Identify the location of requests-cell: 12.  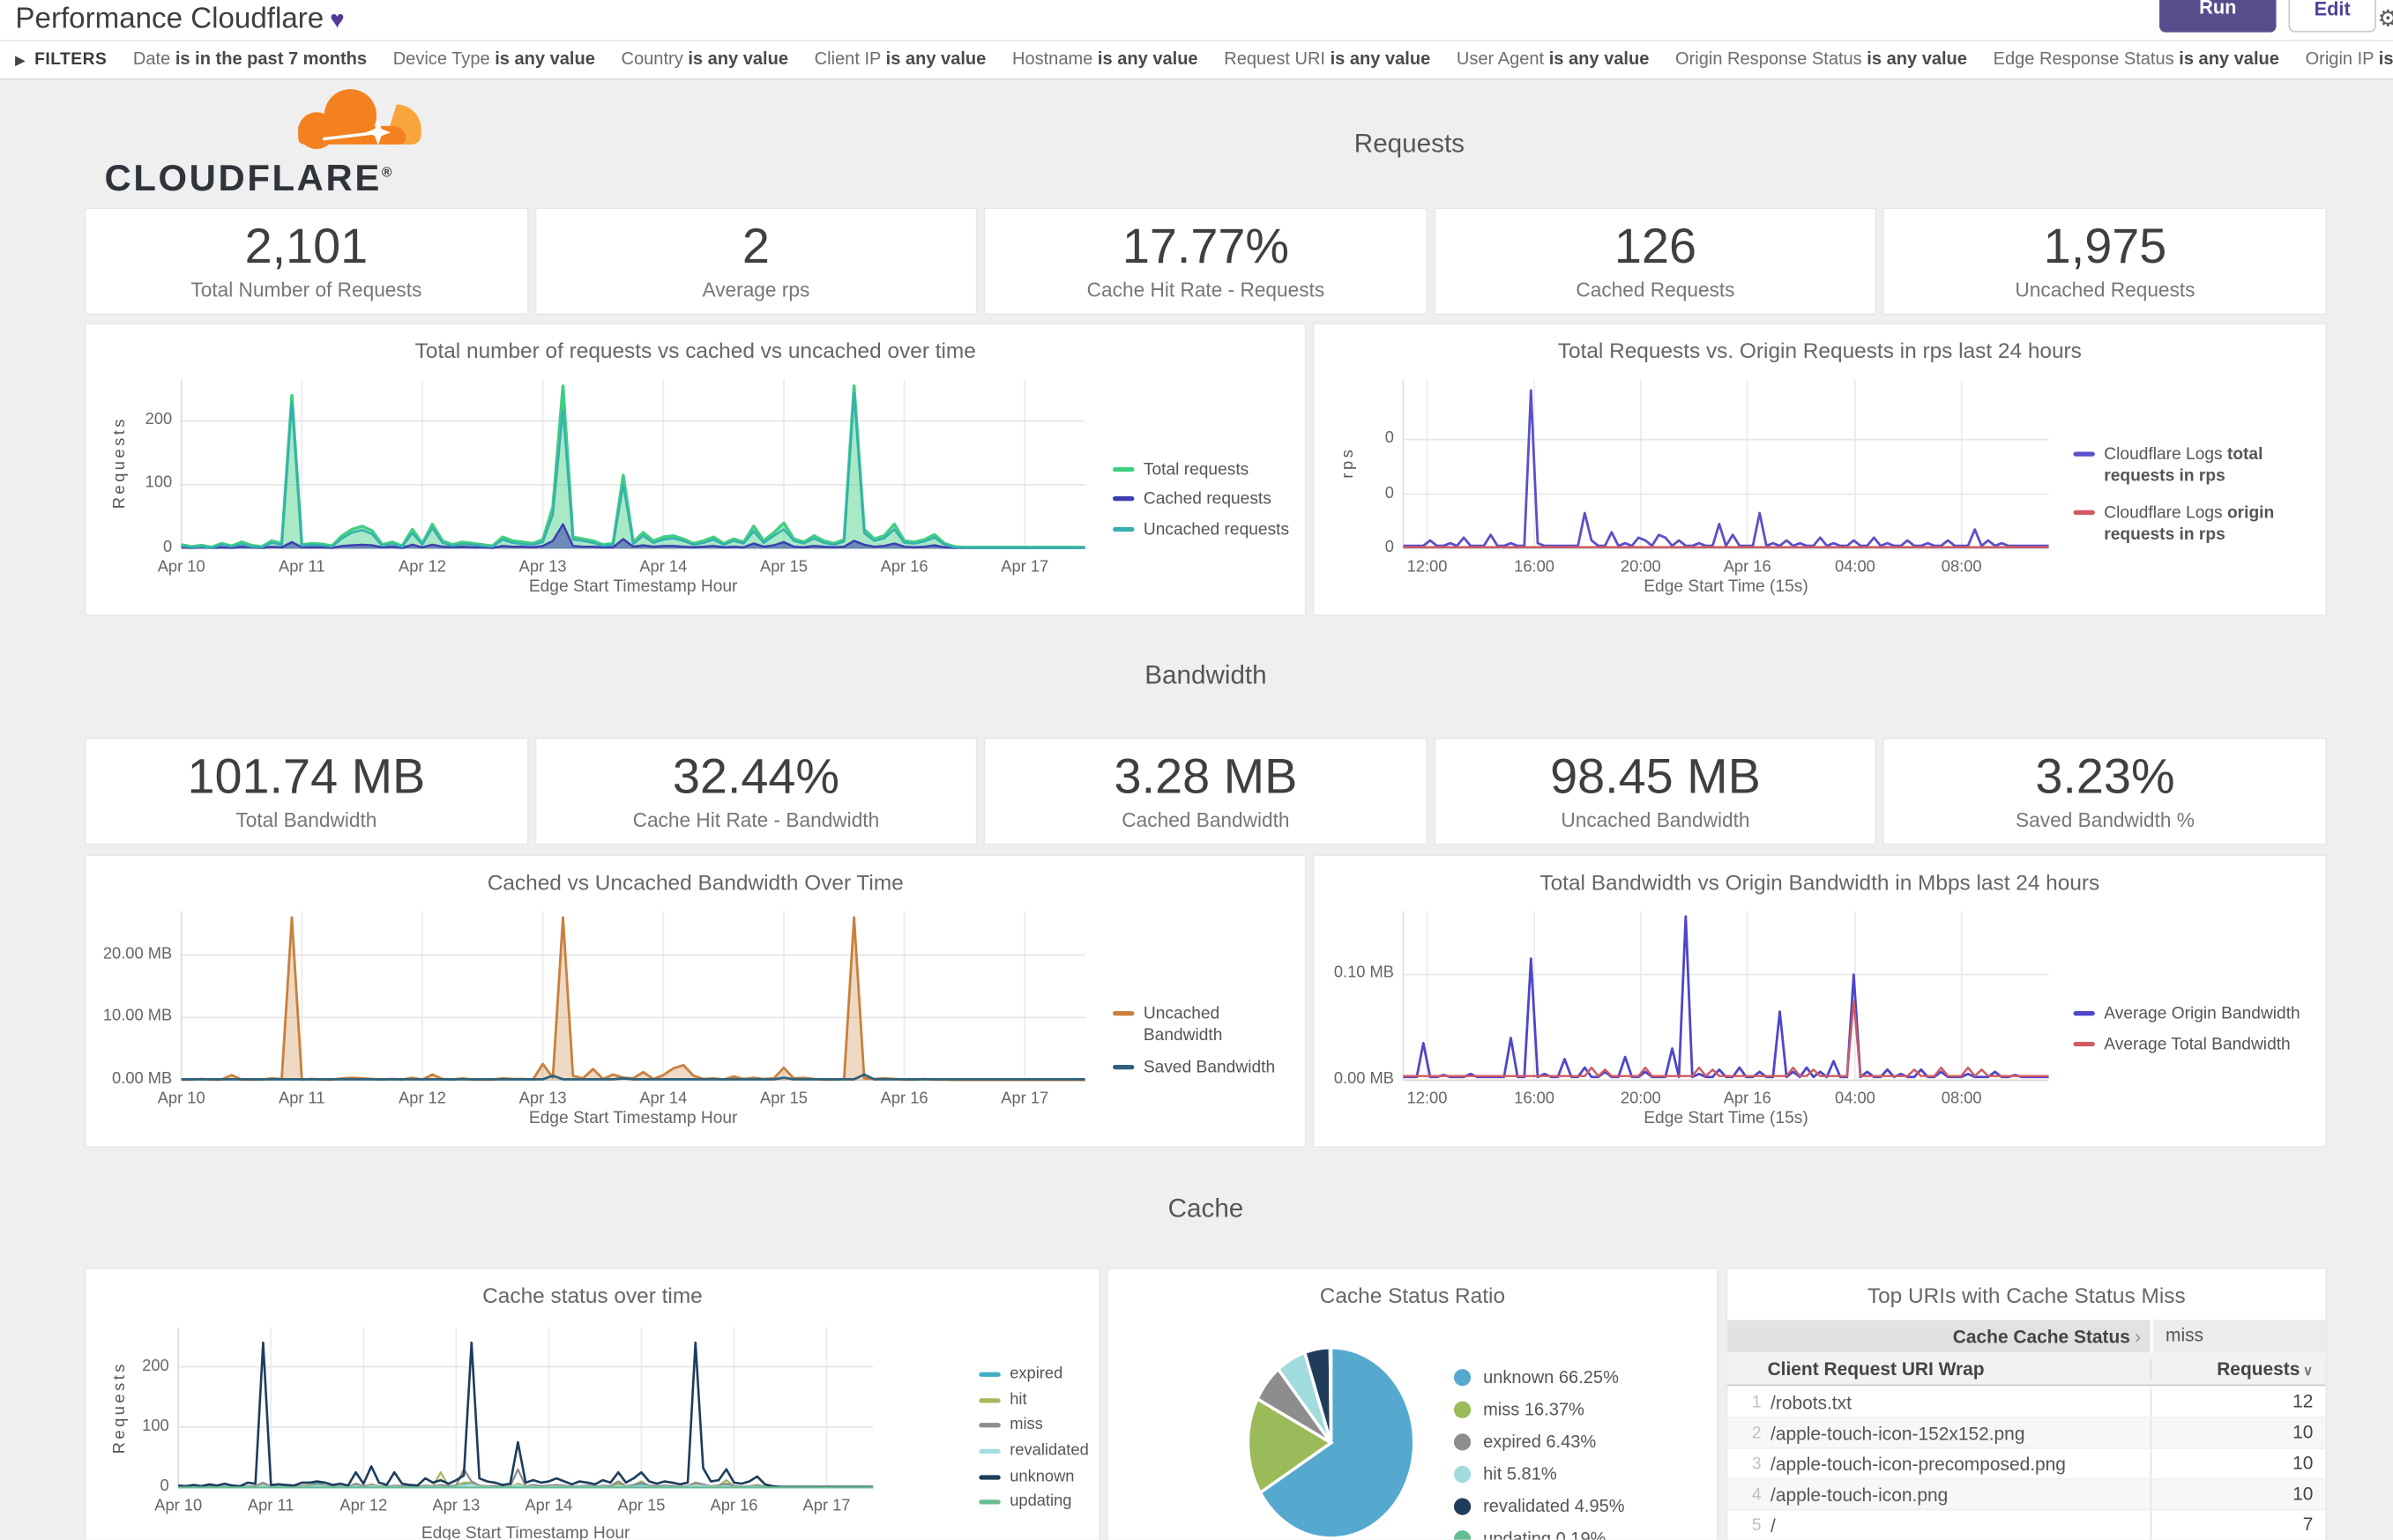
(2238, 1402).